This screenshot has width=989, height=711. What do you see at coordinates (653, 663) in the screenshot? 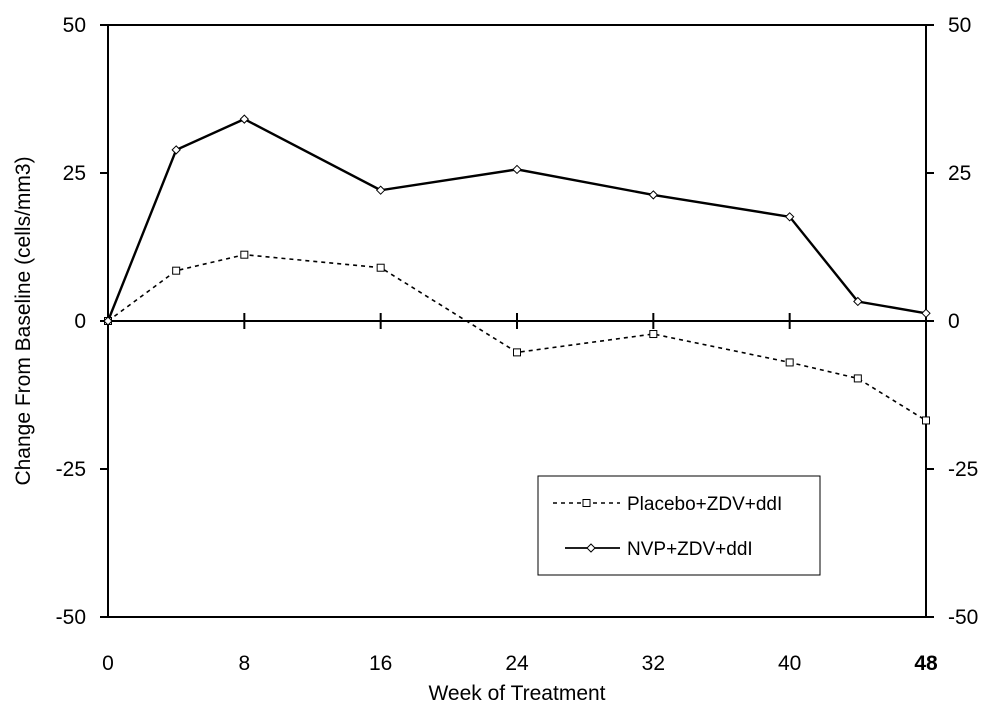
I see `x-tick-label: 32` at bounding box center [653, 663].